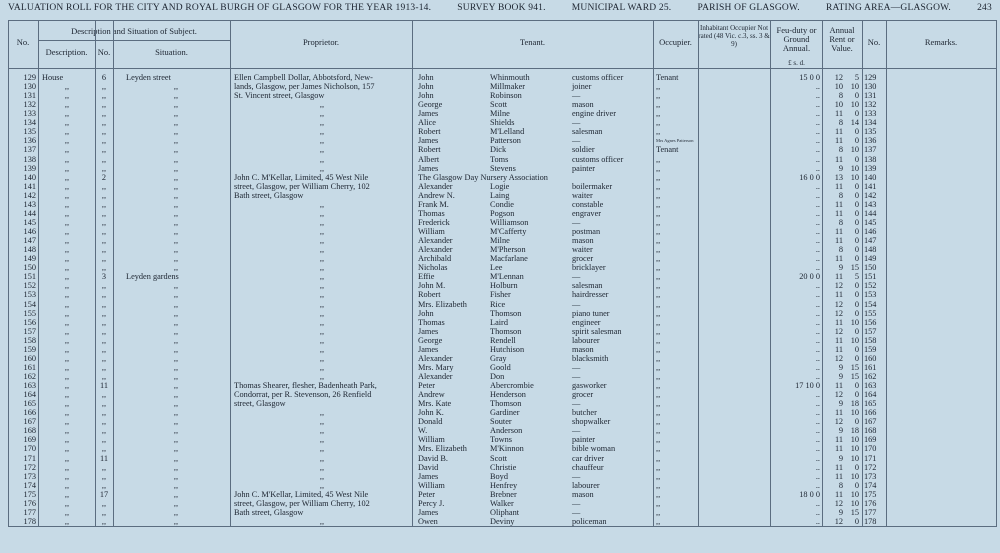 The width and height of the screenshot is (1000, 553). I want to click on proprietor: John C. M'Kellar, Limited, 45 West Nile, so click(301, 494).